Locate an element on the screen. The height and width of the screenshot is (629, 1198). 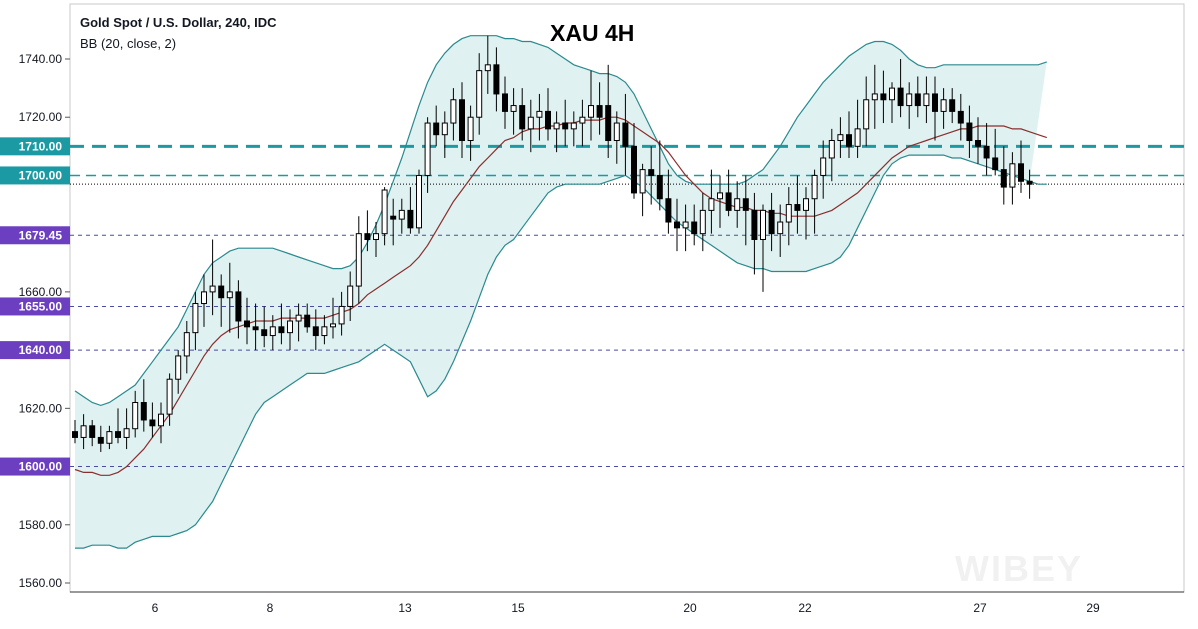
x-tick-label: 27 is located at coordinates (980, 608).